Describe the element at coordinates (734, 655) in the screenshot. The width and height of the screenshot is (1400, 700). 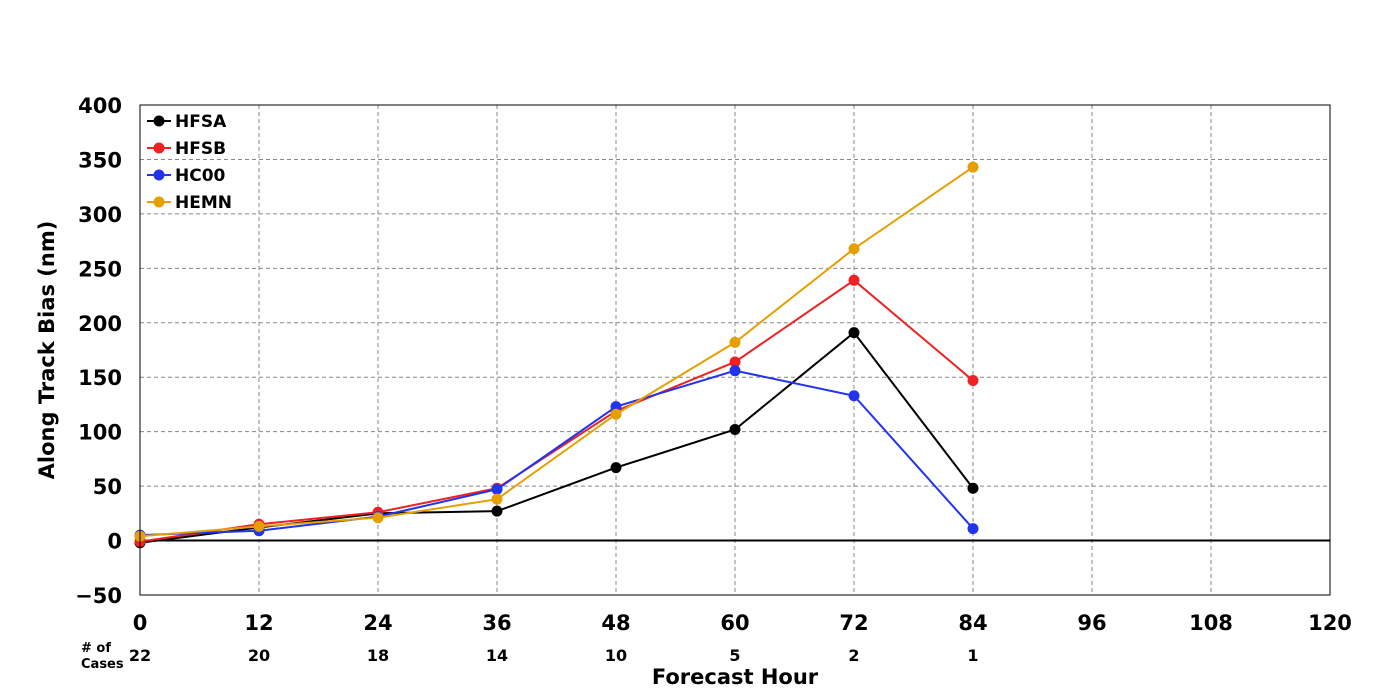
I see `case-count: 5` at that location.